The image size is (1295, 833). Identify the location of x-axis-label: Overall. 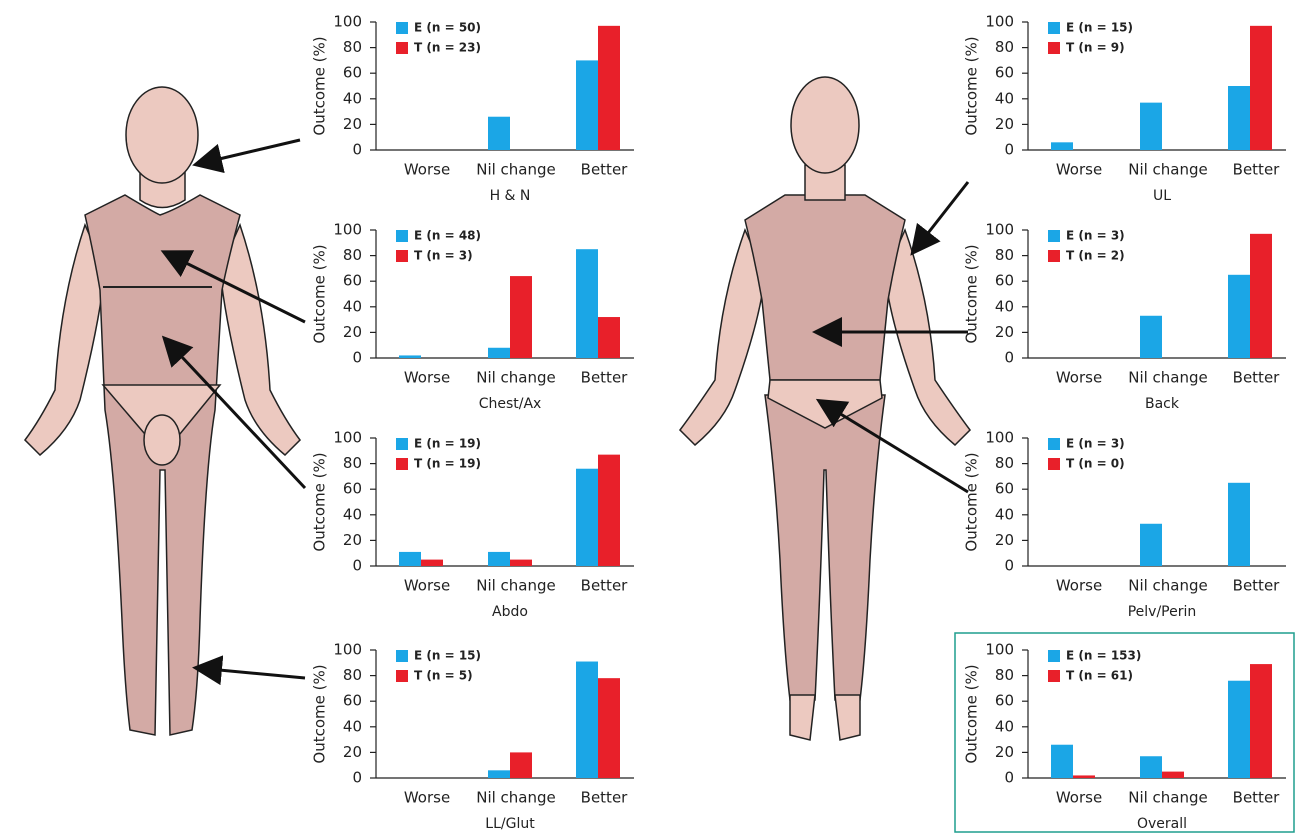
(1162, 824).